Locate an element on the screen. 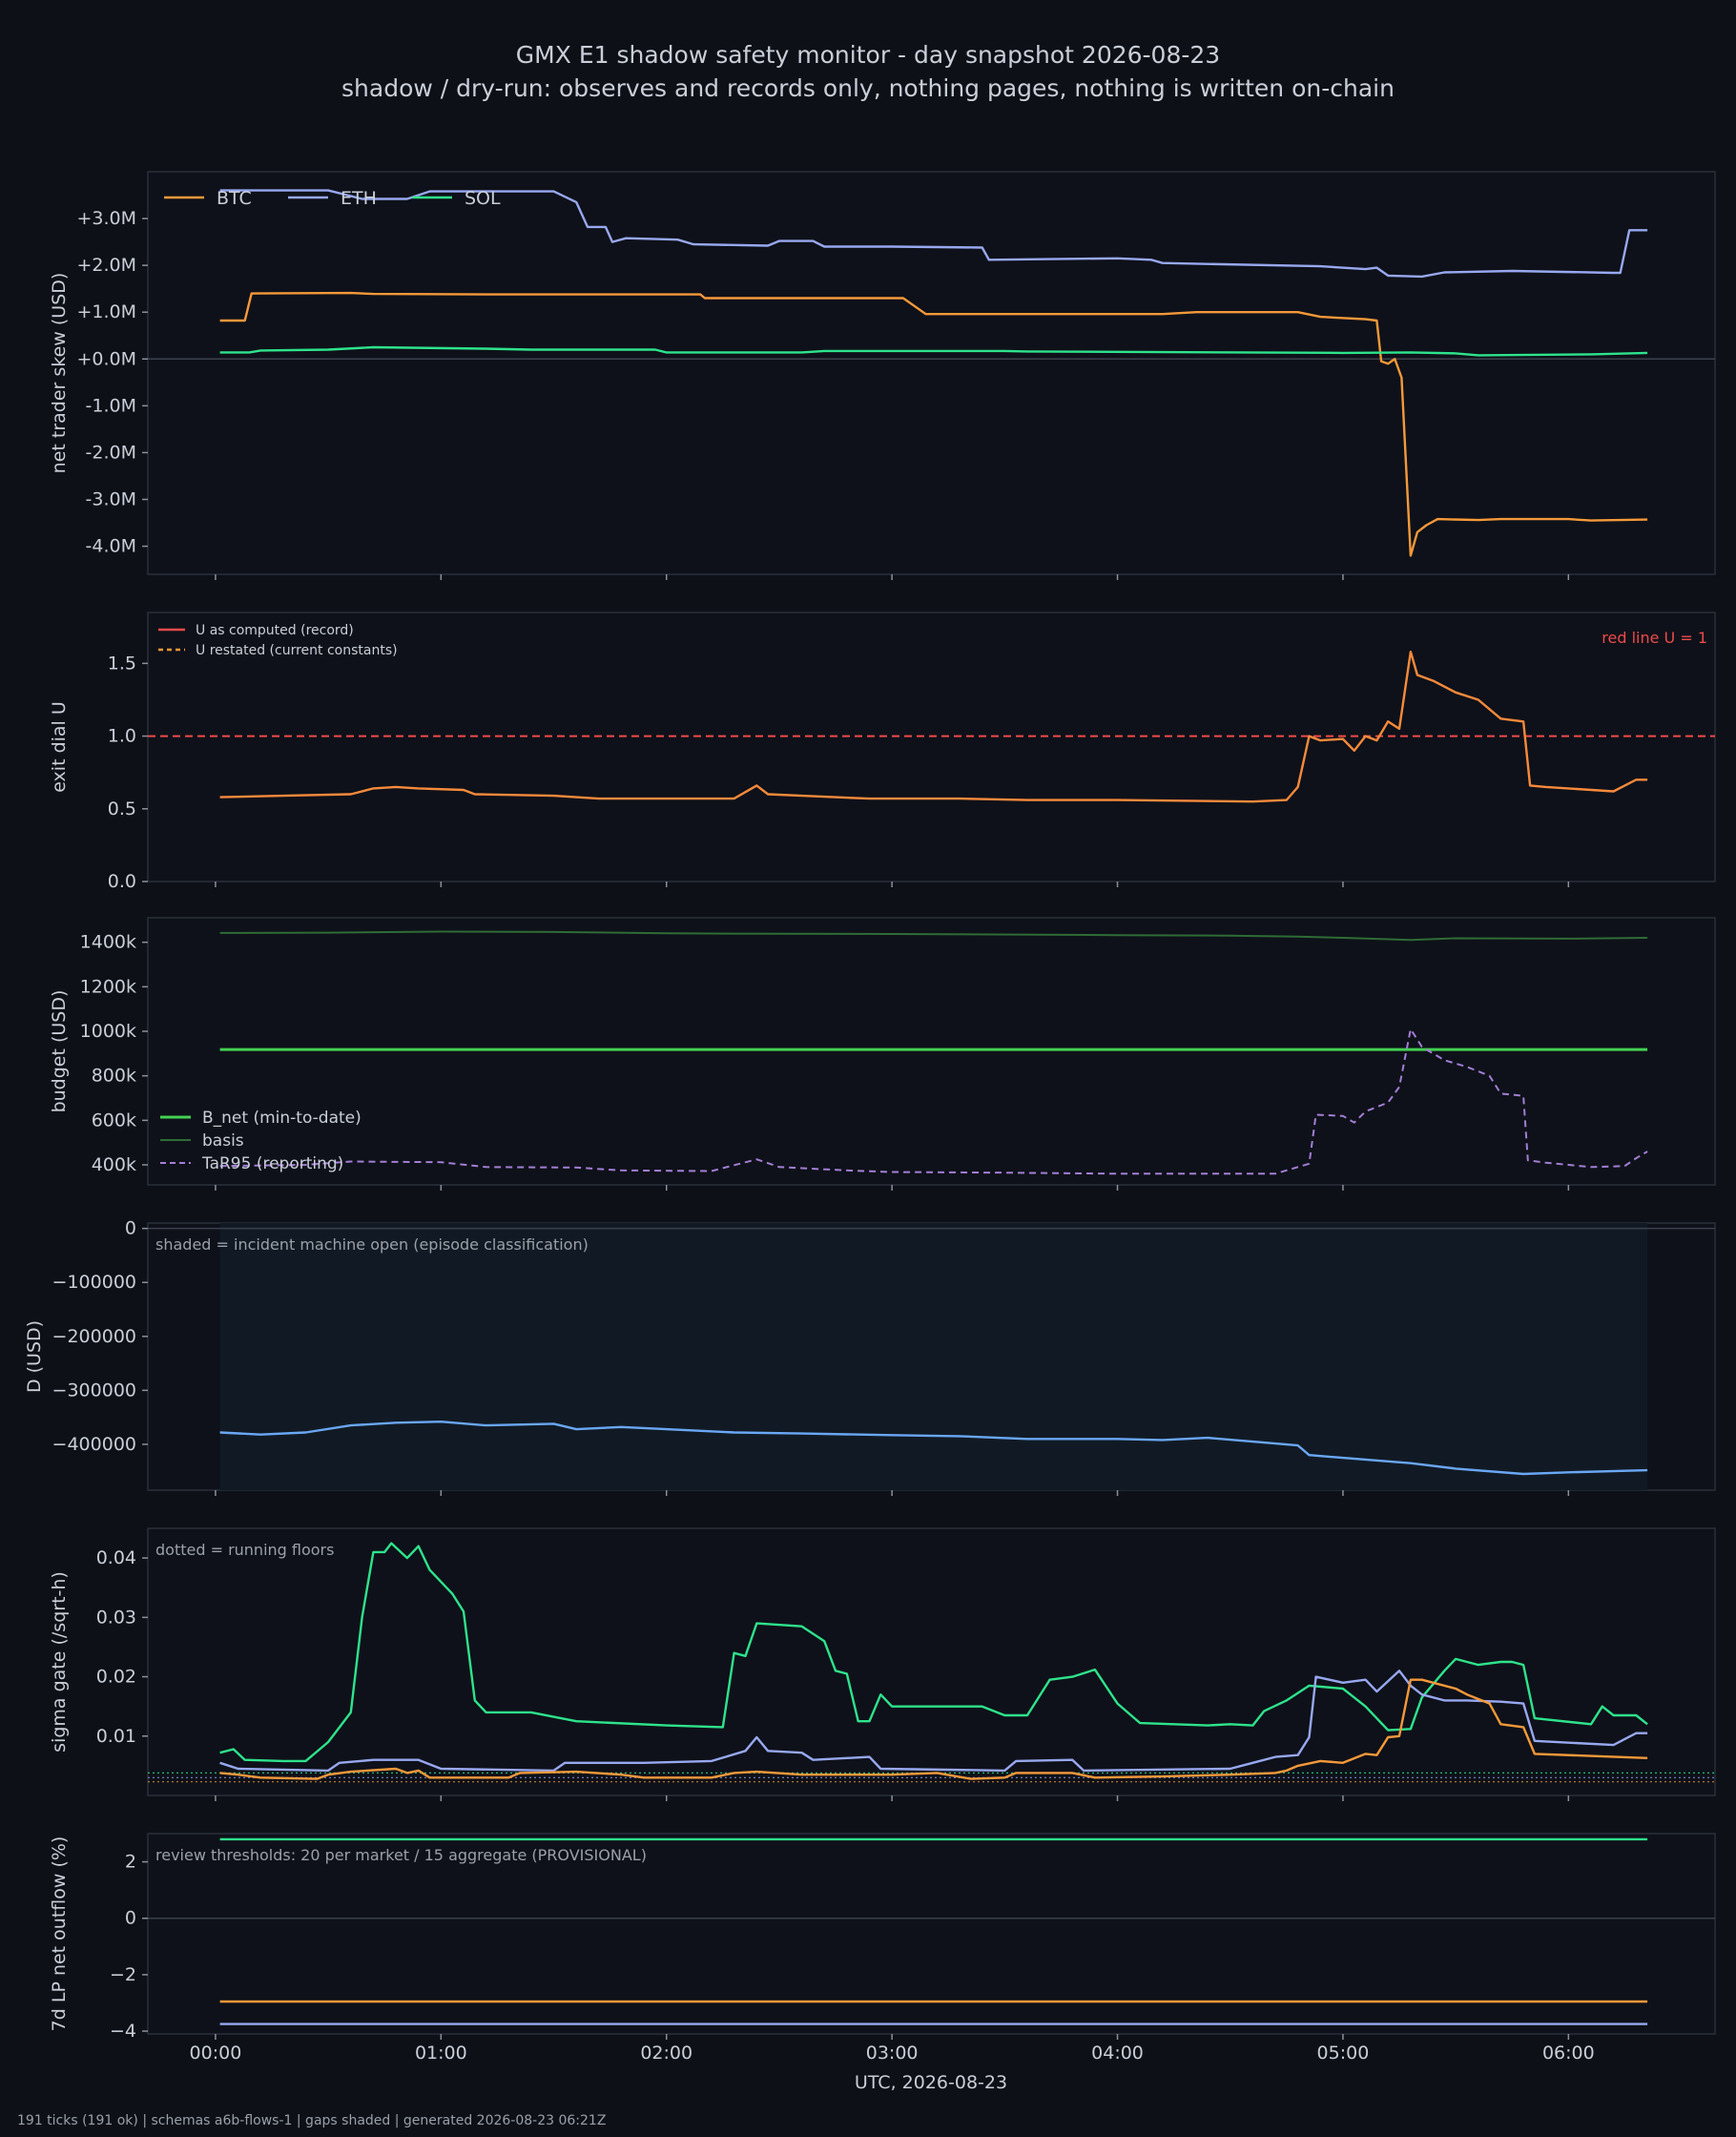 This screenshot has height=2137, width=1736. y-axis-label: exit dial U is located at coordinates (59, 747).